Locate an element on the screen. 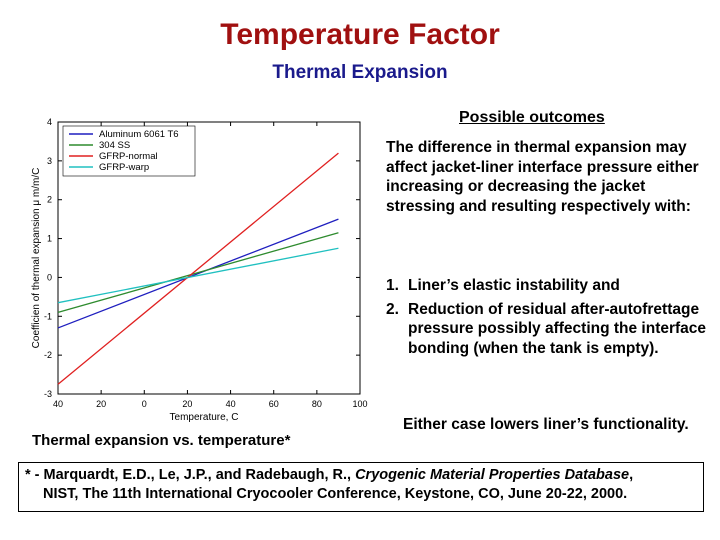 Image resolution: width=720 pixels, height=540 pixels. x-tick-label: 80 is located at coordinates (317, 404).